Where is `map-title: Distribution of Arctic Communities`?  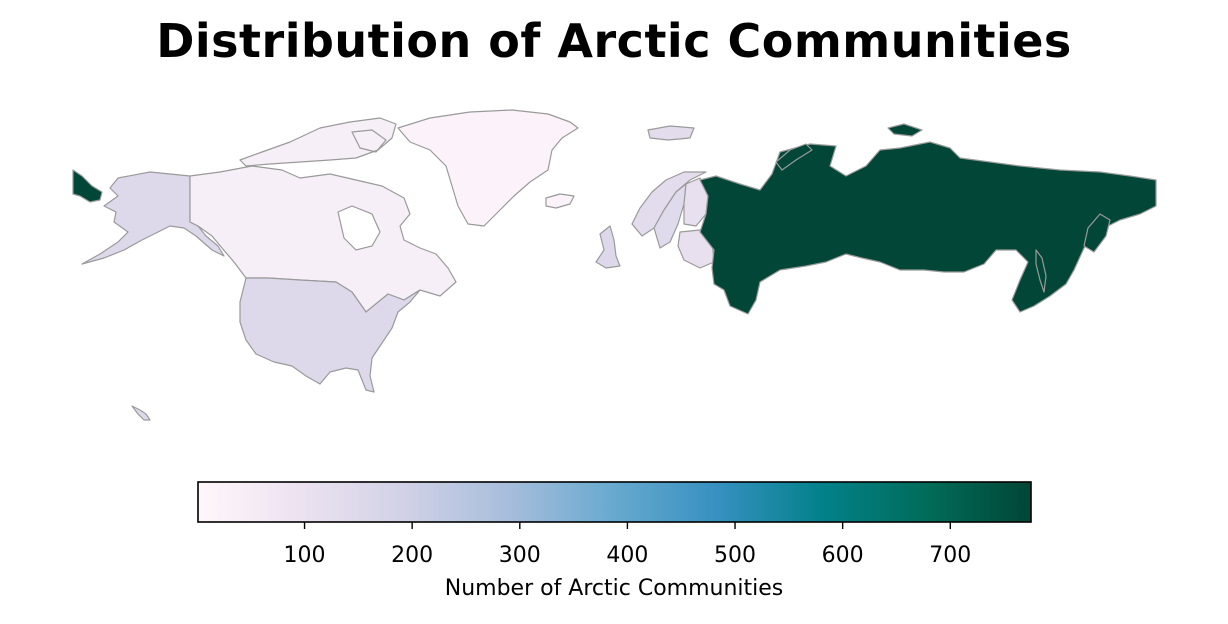 map-title: Distribution of Arctic Communities is located at coordinates (614, 41).